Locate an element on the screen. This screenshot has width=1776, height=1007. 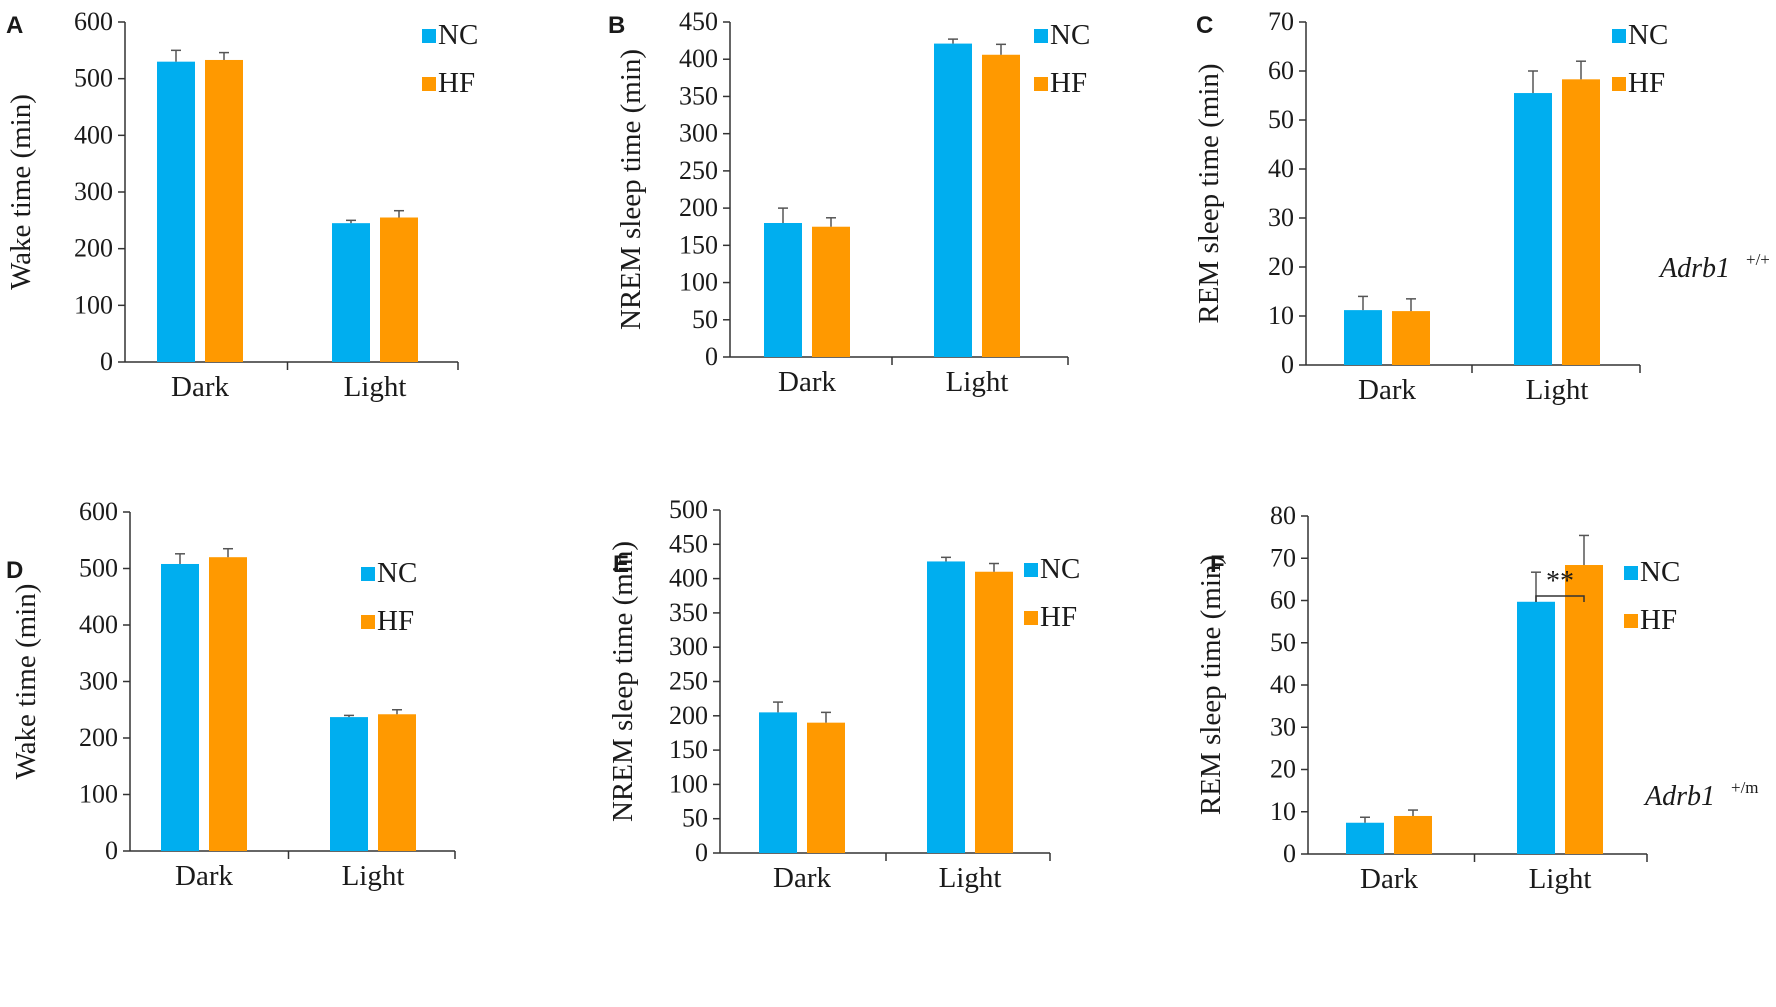
panel-letter: D is located at coordinates (14, 570).